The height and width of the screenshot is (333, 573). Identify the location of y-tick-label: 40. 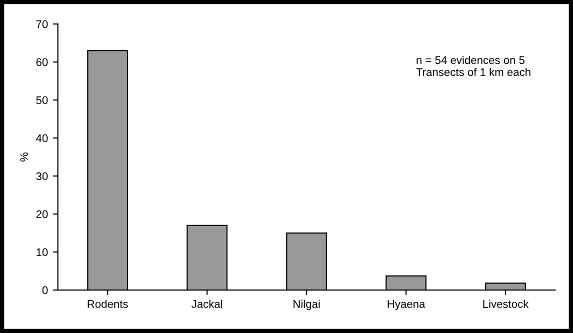
(42, 138).